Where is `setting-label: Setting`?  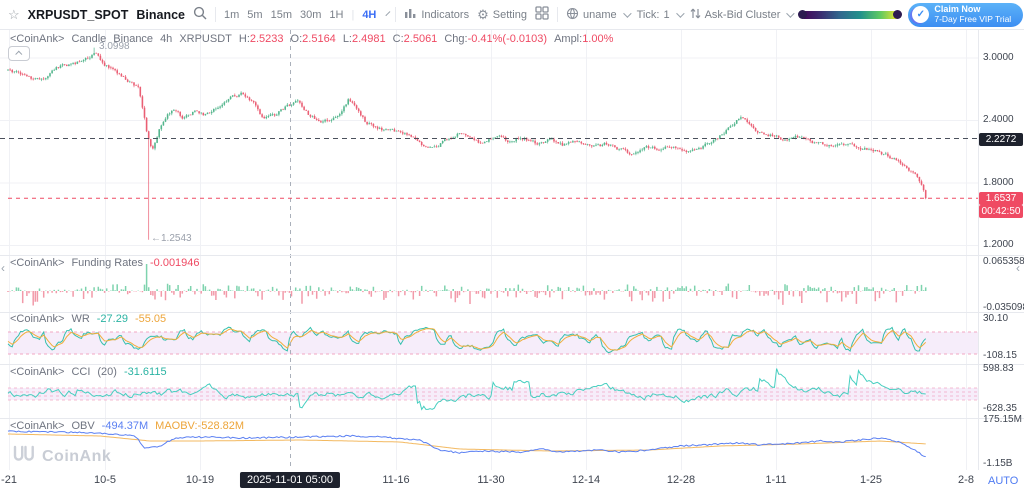 setting-label: Setting is located at coordinates (509, 14).